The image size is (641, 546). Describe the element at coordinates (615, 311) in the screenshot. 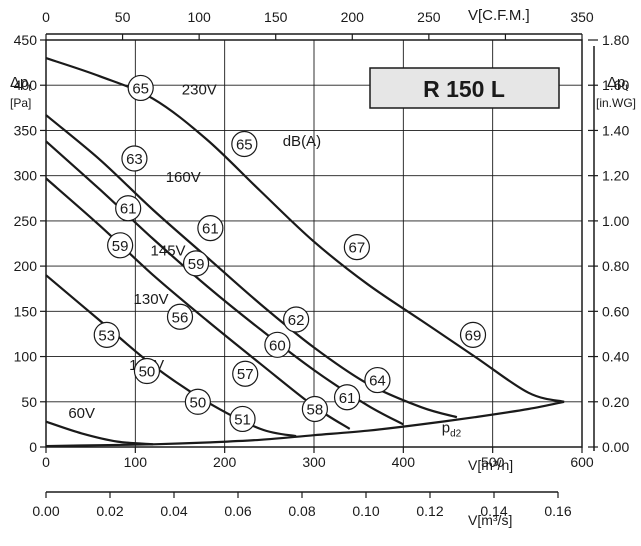

I see `right-tick-label-3: 0.60` at that location.